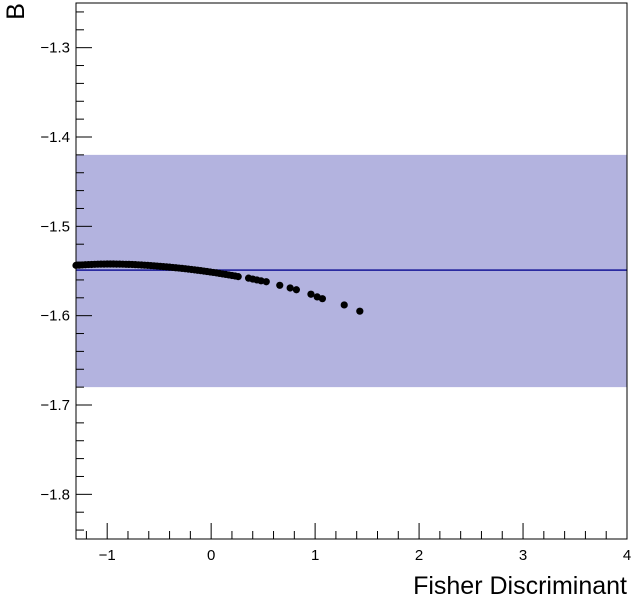 Image resolution: width=631 pixels, height=602 pixels. What do you see at coordinates (520, 586) in the screenshot?
I see `x-axis-title: Fisher Discriminant` at bounding box center [520, 586].